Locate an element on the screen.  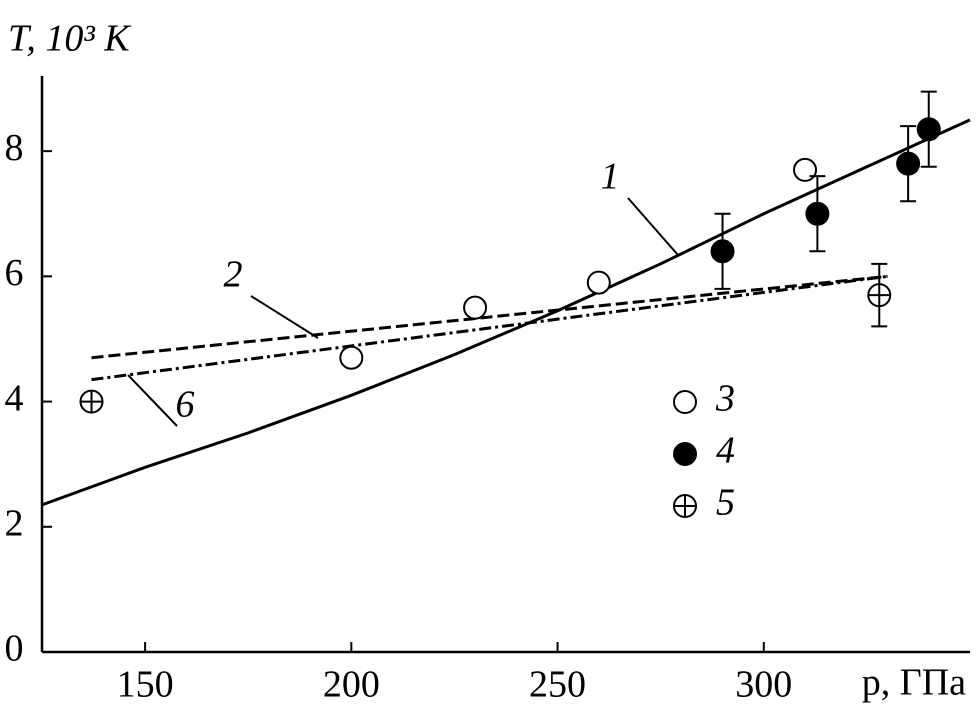
series-label: 6 is located at coordinates (185, 405).